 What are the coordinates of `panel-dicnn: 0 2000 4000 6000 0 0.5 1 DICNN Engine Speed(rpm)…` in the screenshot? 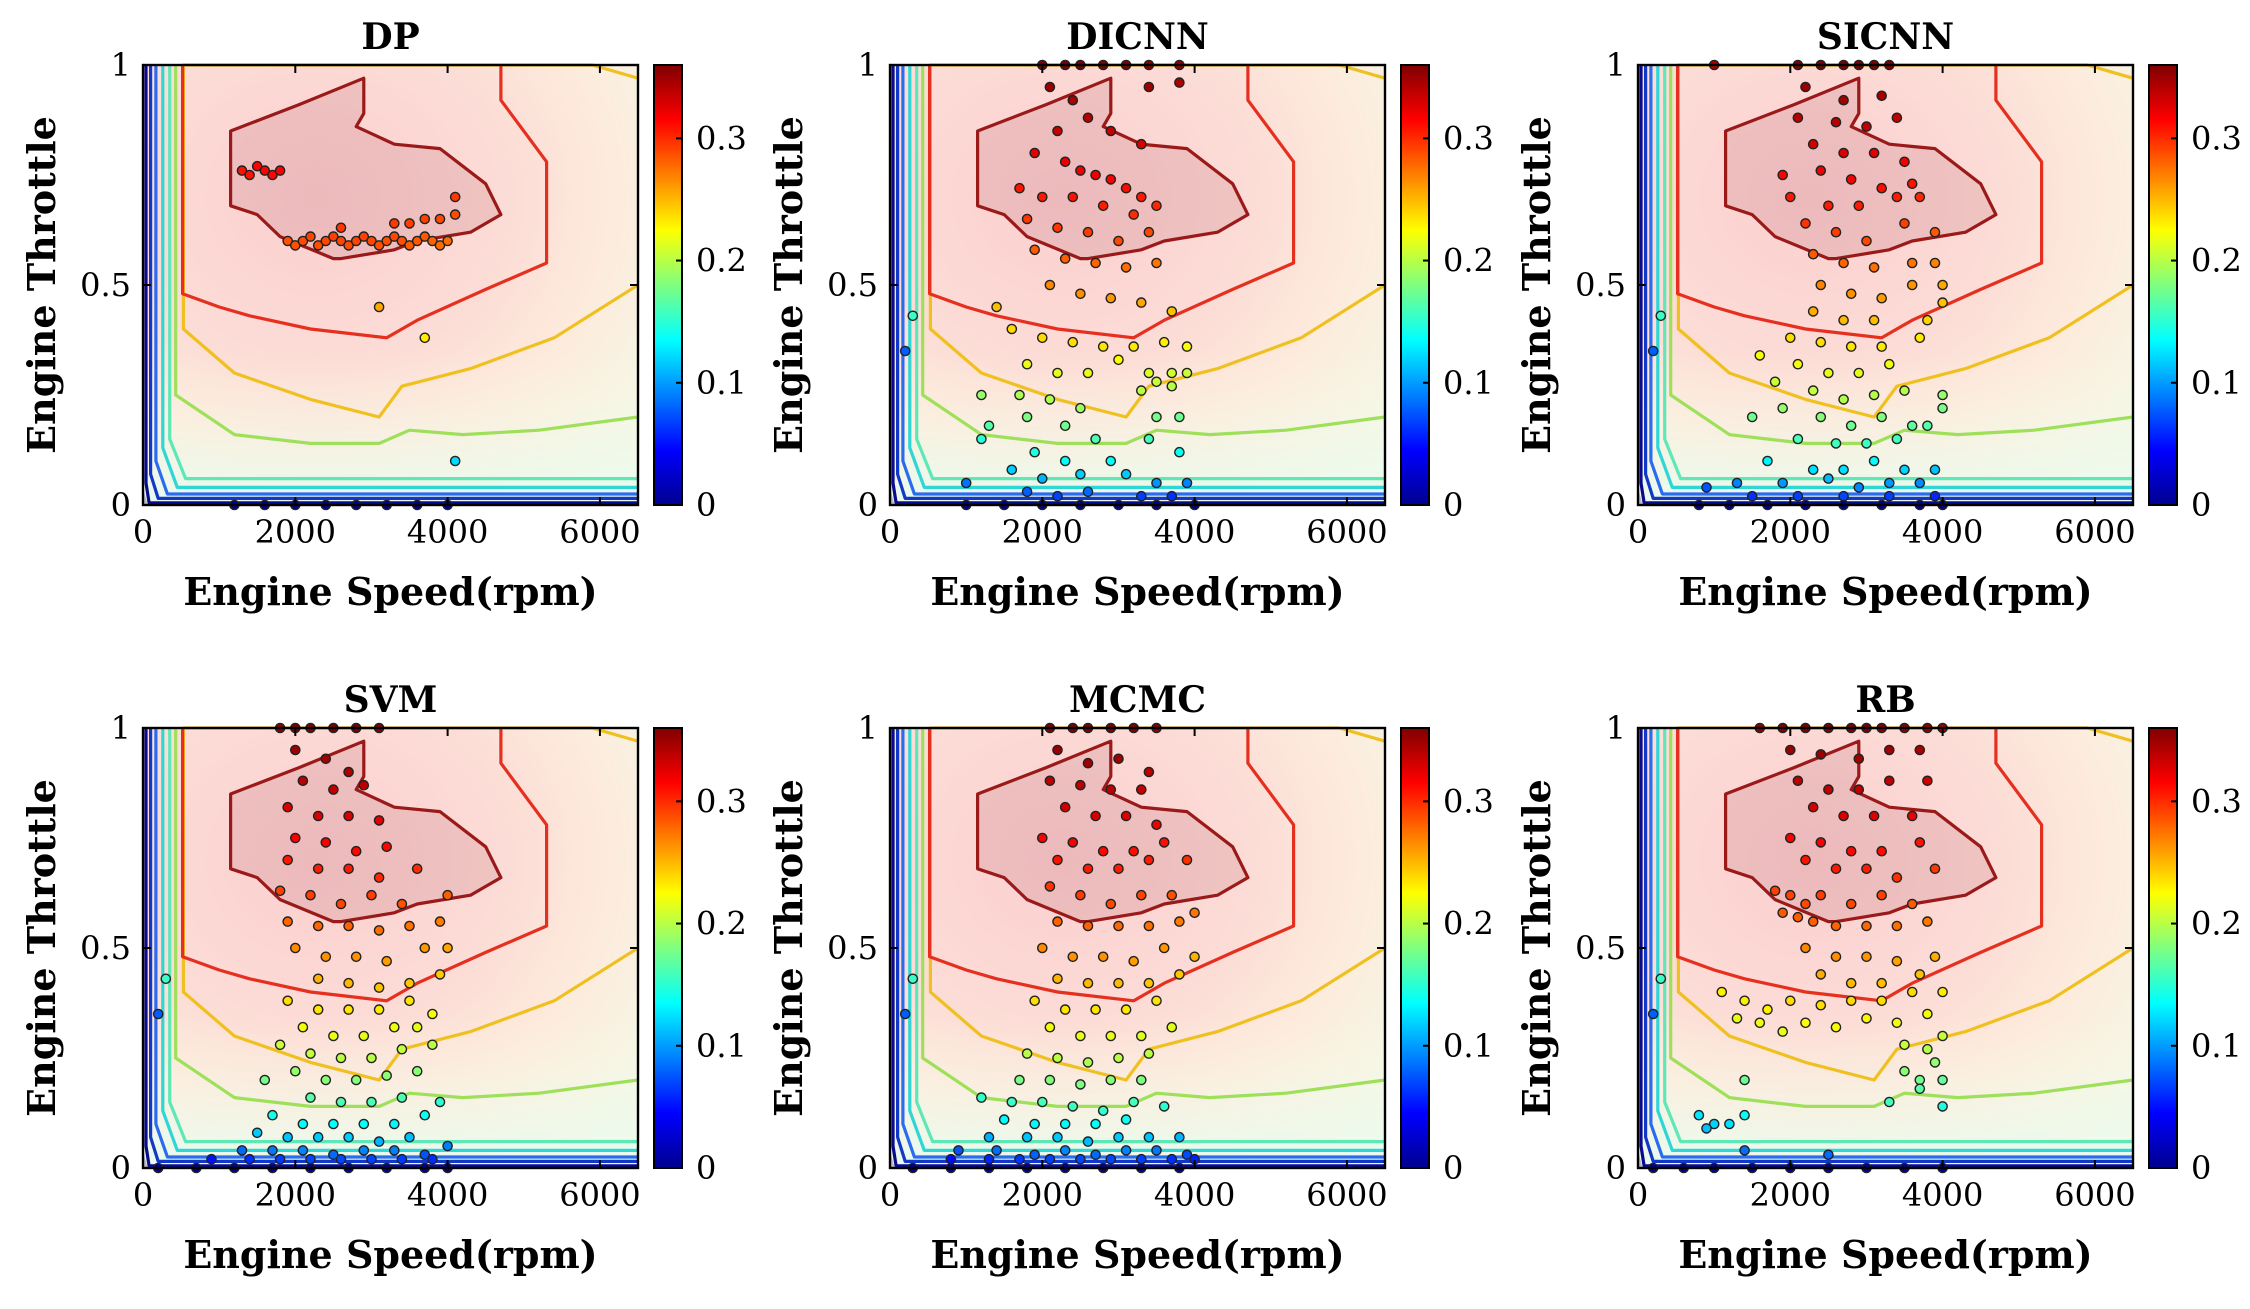 It's located at (1130, 315).